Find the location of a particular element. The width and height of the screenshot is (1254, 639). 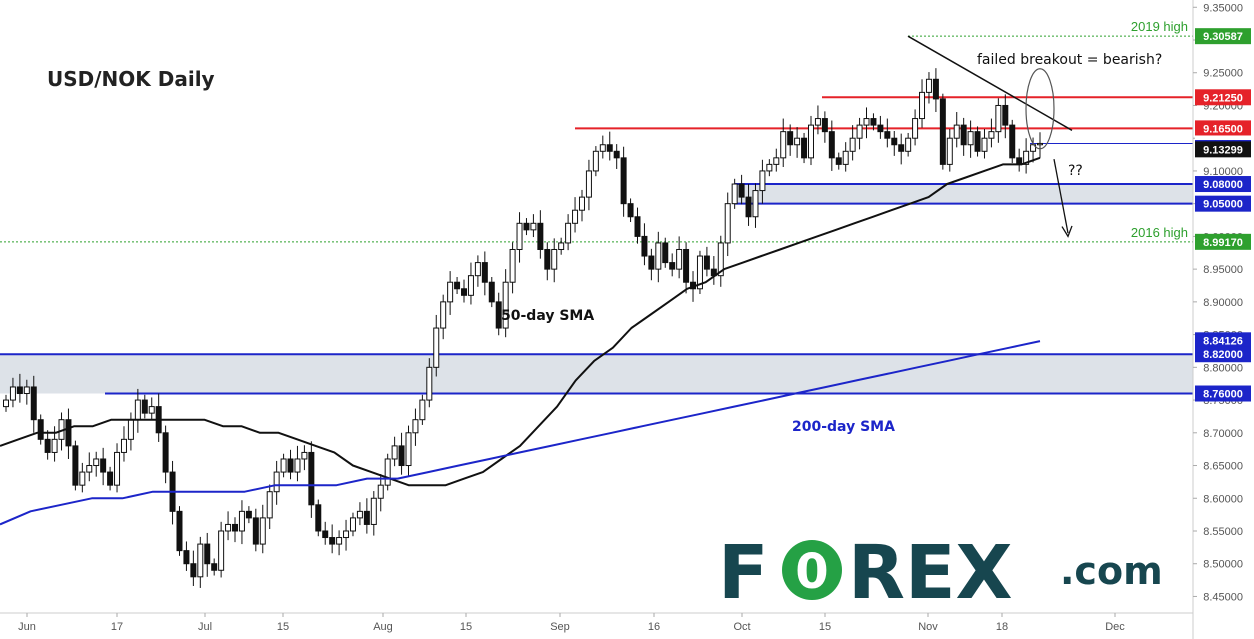

price-badge: 9.08000 is located at coordinates (1223, 184).